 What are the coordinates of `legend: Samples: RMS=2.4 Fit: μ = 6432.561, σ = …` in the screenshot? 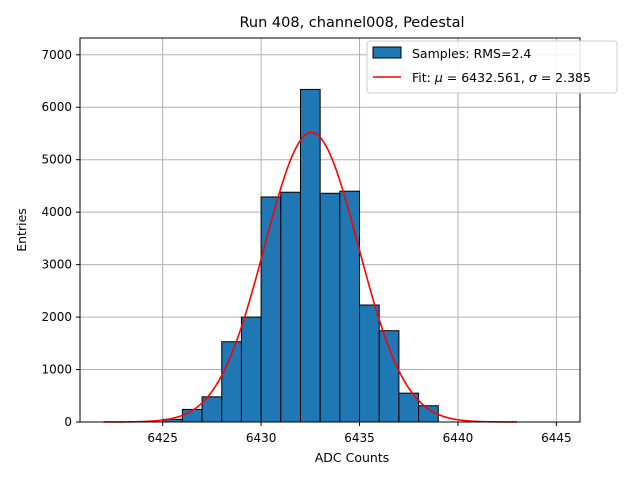 It's located at (492, 67).